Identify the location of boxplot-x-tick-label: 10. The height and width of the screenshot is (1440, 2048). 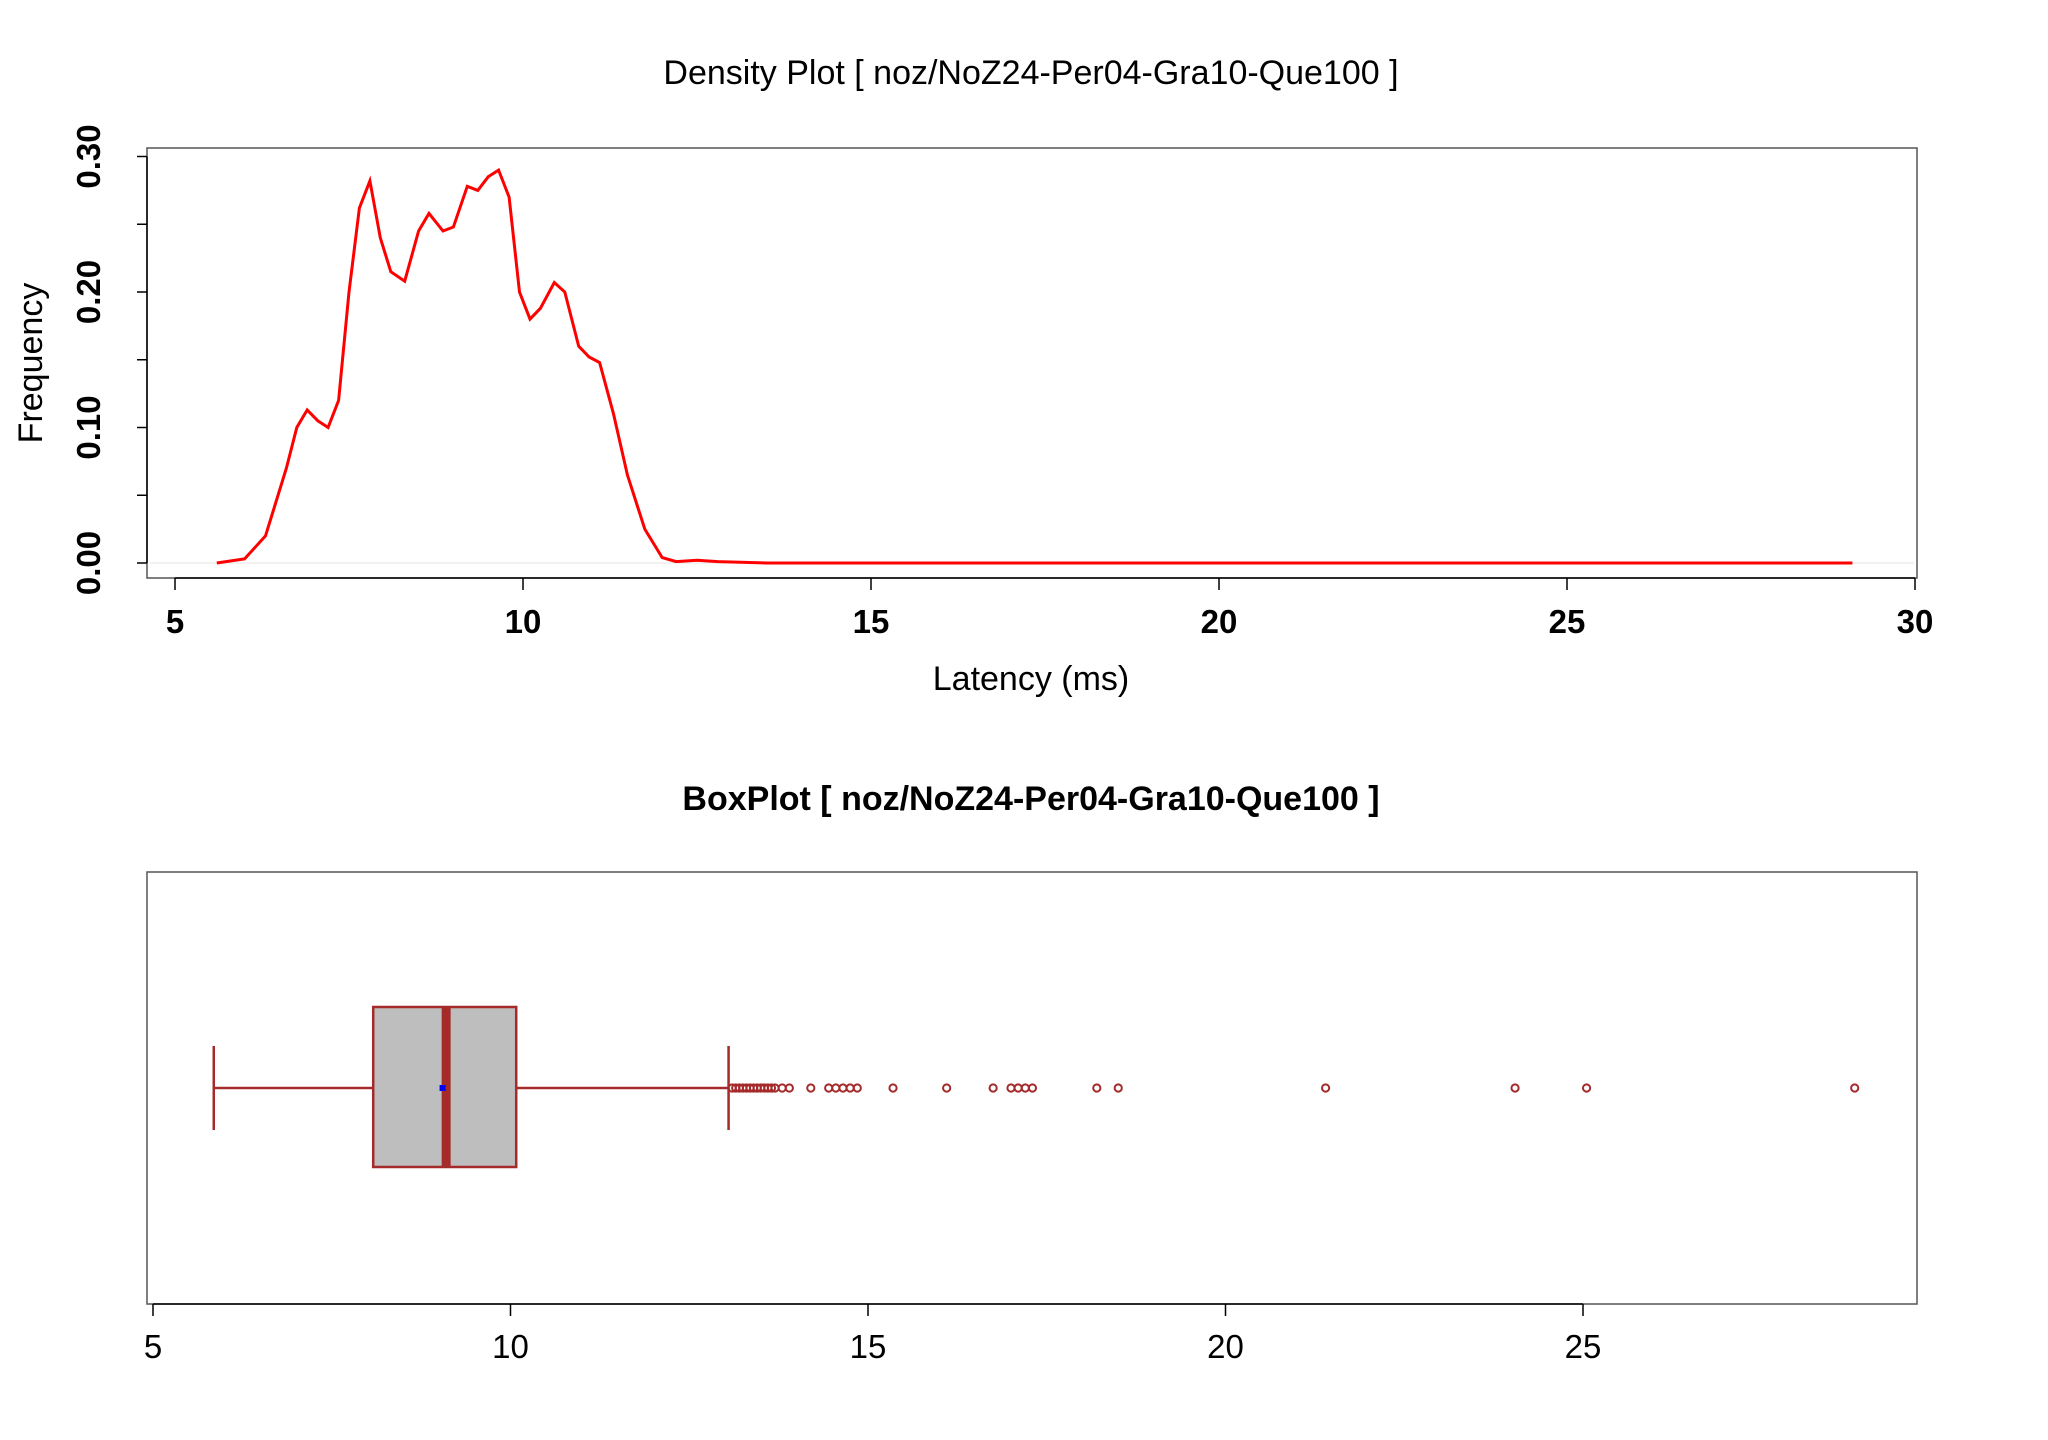
(510, 1346).